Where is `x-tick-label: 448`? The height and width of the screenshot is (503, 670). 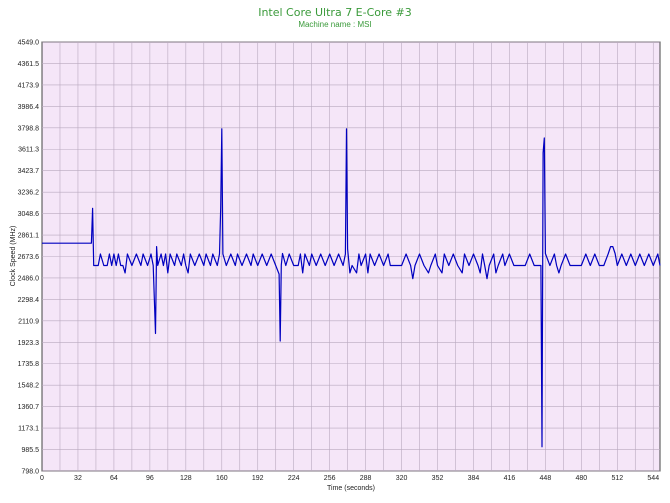
x-tick-label: 448 is located at coordinates (546, 478).